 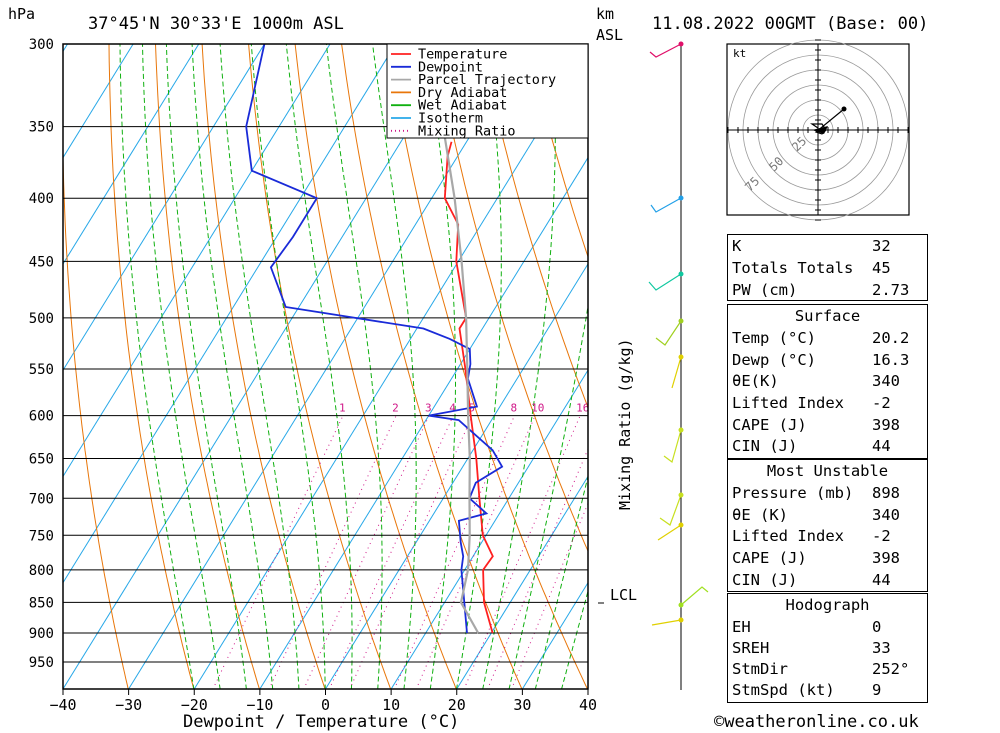 I want to click on x-tick-label: 40, so click(x=588, y=705).